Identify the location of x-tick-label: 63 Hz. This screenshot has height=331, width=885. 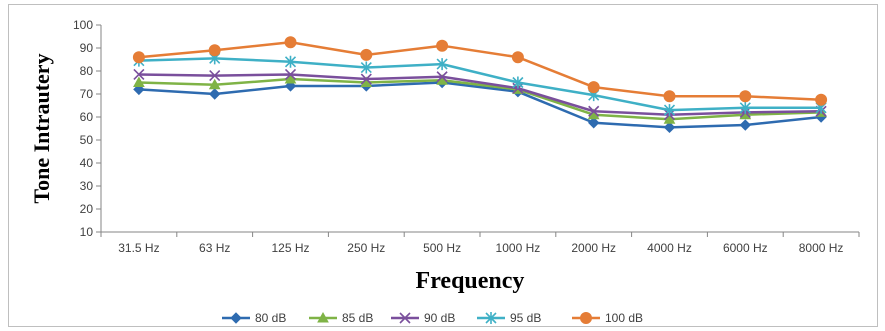
(214, 248).